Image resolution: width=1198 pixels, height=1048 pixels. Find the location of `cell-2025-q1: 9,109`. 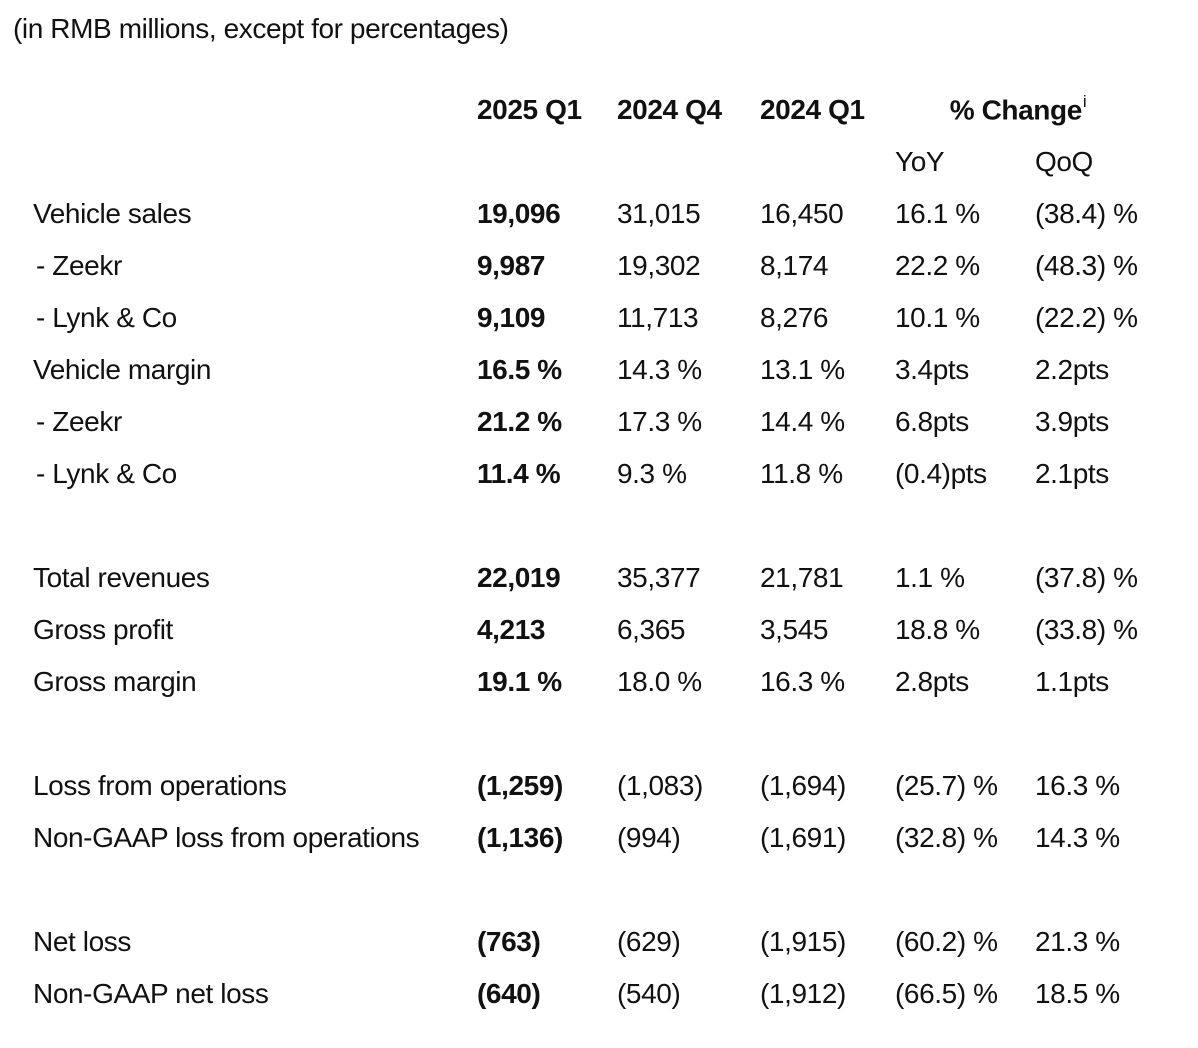

cell-2025-q1: 9,109 is located at coordinates (511, 317).